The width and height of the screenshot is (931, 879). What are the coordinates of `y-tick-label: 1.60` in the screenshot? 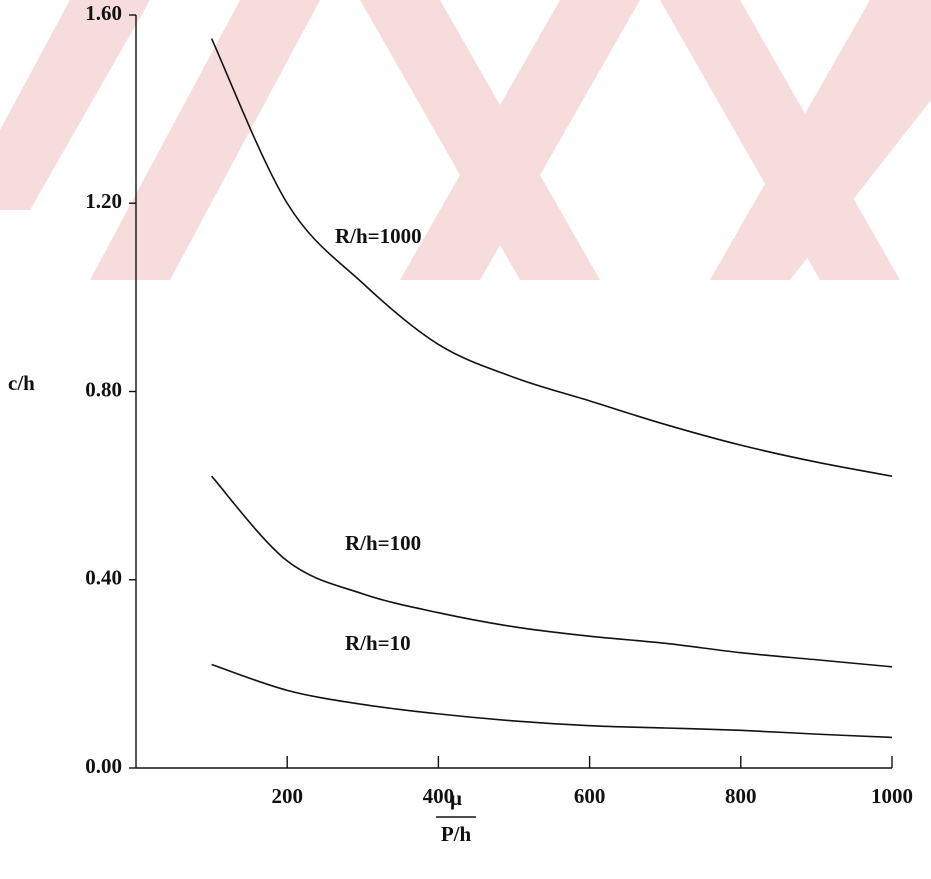 It's located at (103, 13).